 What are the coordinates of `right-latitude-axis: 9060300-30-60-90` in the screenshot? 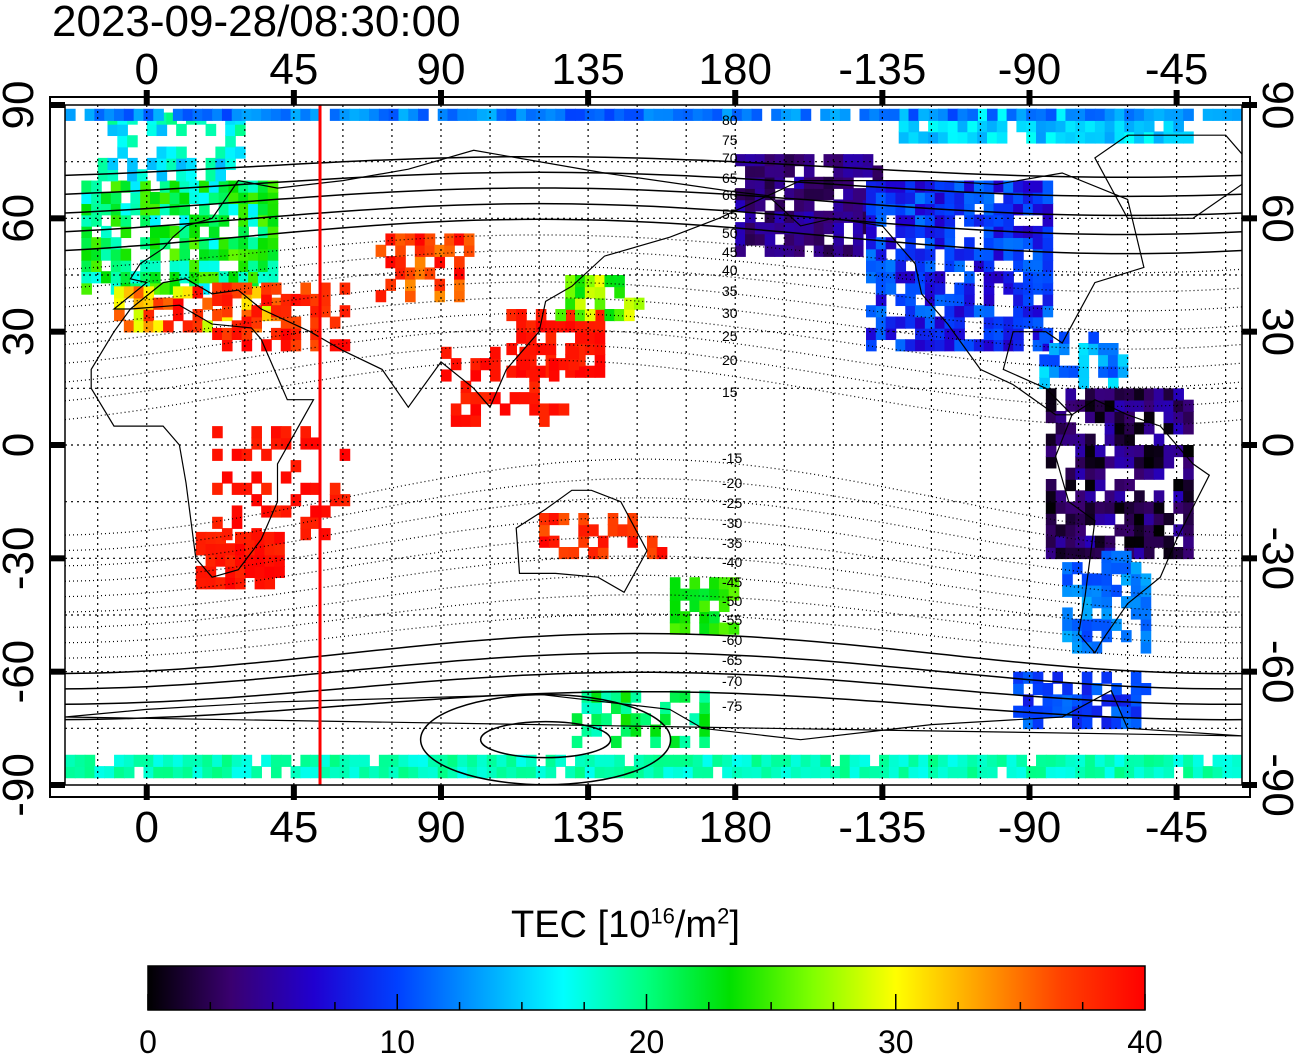 It's located at (1273, 449).